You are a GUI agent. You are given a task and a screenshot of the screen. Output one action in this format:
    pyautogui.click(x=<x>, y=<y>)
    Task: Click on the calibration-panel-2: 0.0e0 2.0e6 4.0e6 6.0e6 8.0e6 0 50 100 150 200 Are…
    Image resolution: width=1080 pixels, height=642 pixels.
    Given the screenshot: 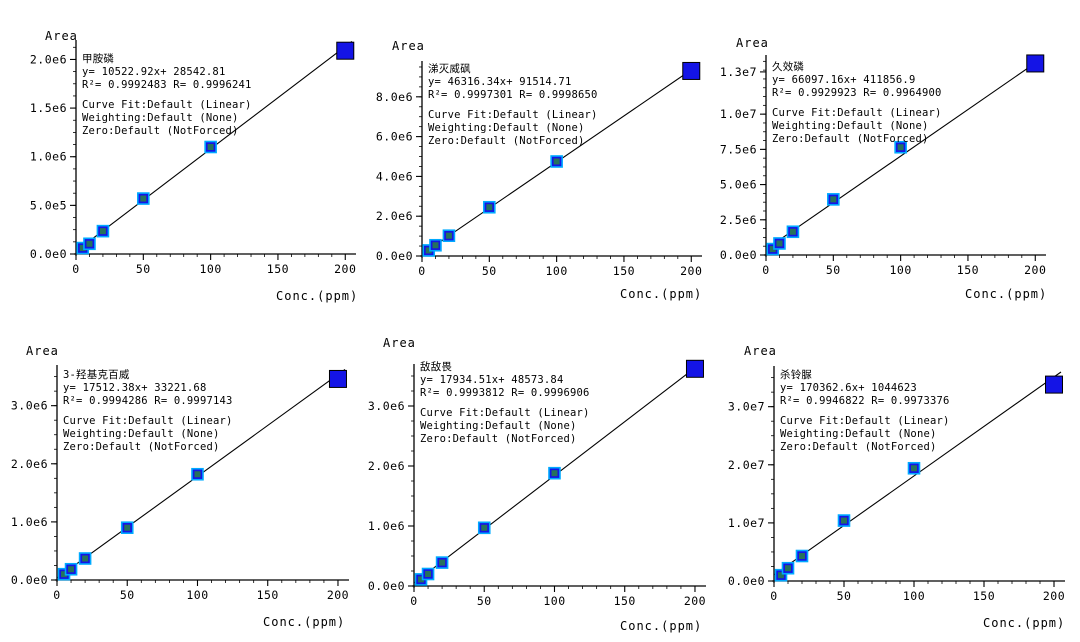 What is the action you would take?
    pyautogui.click(x=539, y=170)
    